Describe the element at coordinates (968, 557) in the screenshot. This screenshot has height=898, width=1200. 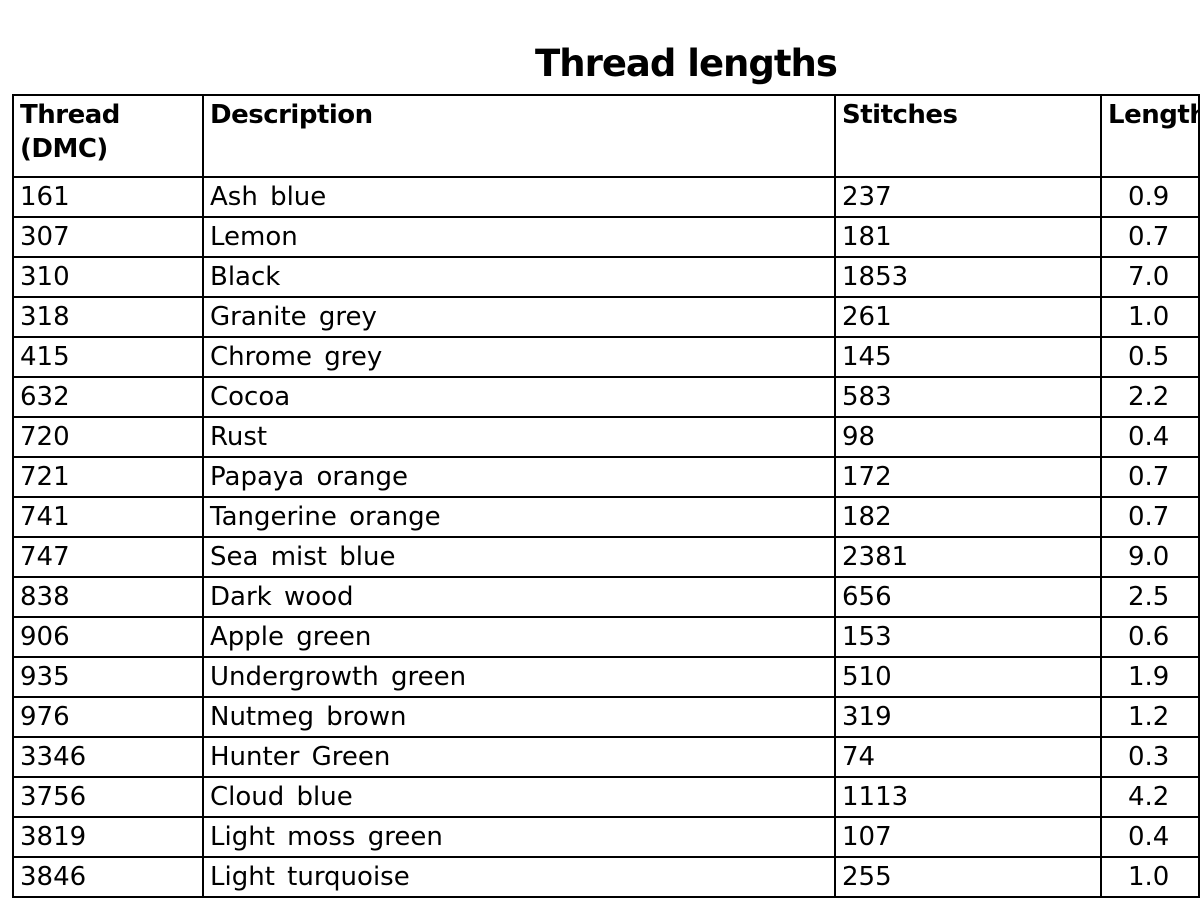
I see `stitches-cell: 2381` at that location.